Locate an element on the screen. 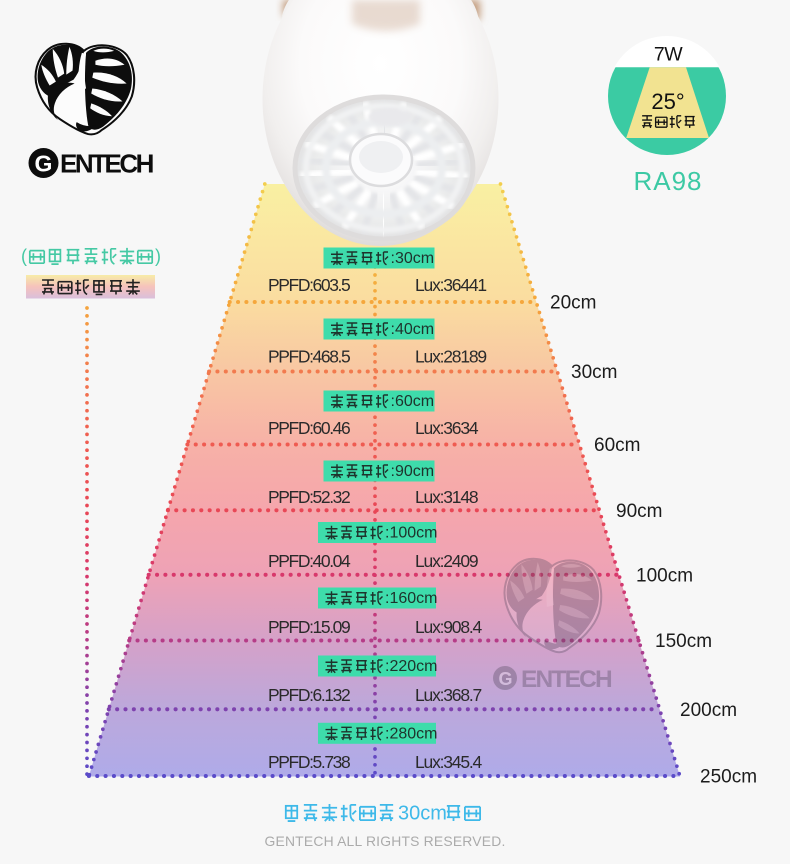 This screenshot has width=790, height=864. svg-text: PPFD:468.5 is located at coordinates (309, 357).